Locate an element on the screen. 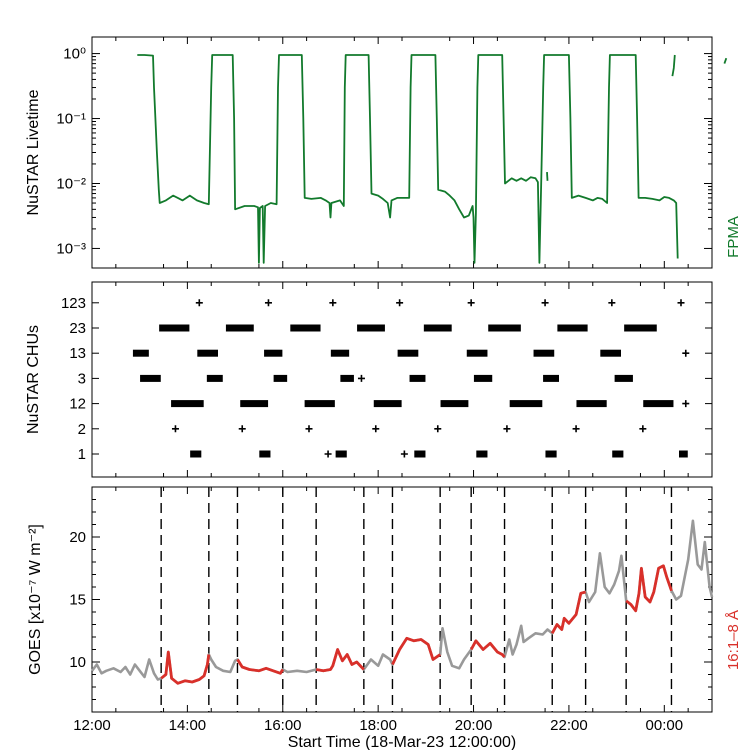 This screenshot has height=750, width=750. livetime-ytick-label: 10⁻¹ is located at coordinates (71, 119).